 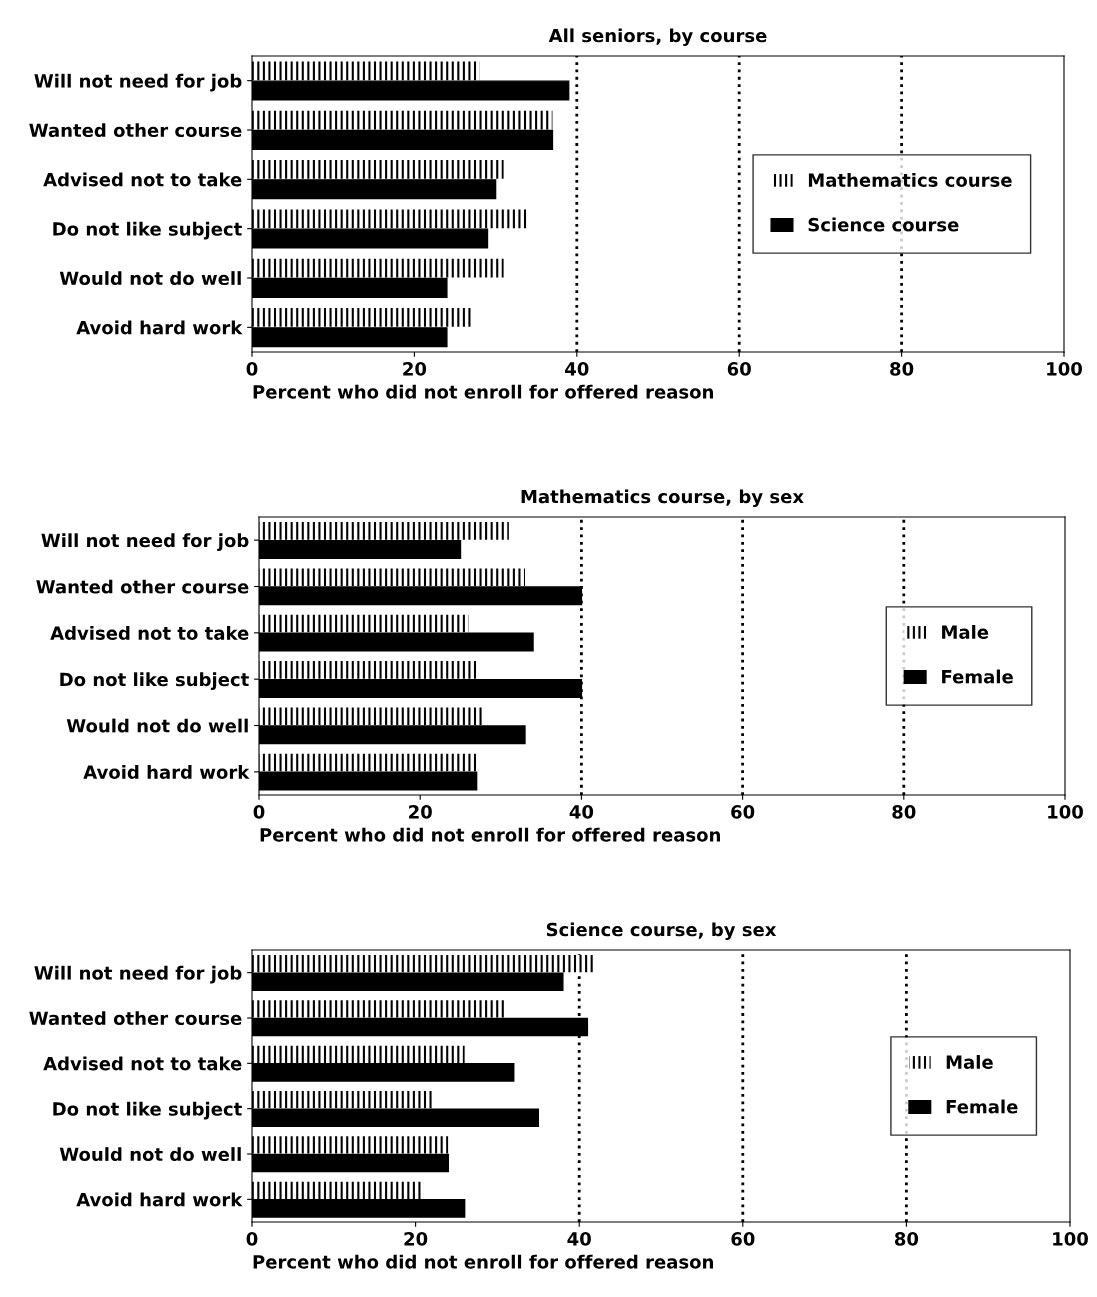 I want to click on chart-title: Mathematics course, by sex, so click(x=662, y=498).